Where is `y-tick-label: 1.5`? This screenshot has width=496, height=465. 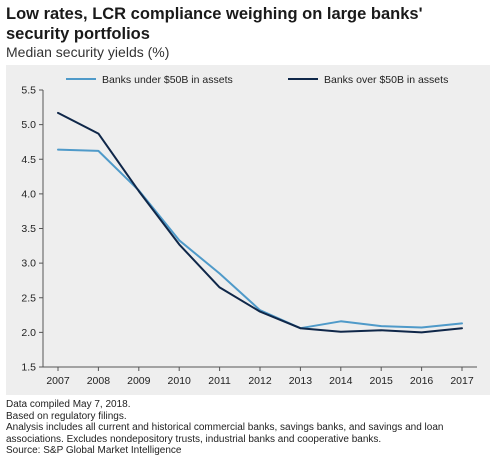 y-tick-label: 1.5 is located at coordinates (28, 368).